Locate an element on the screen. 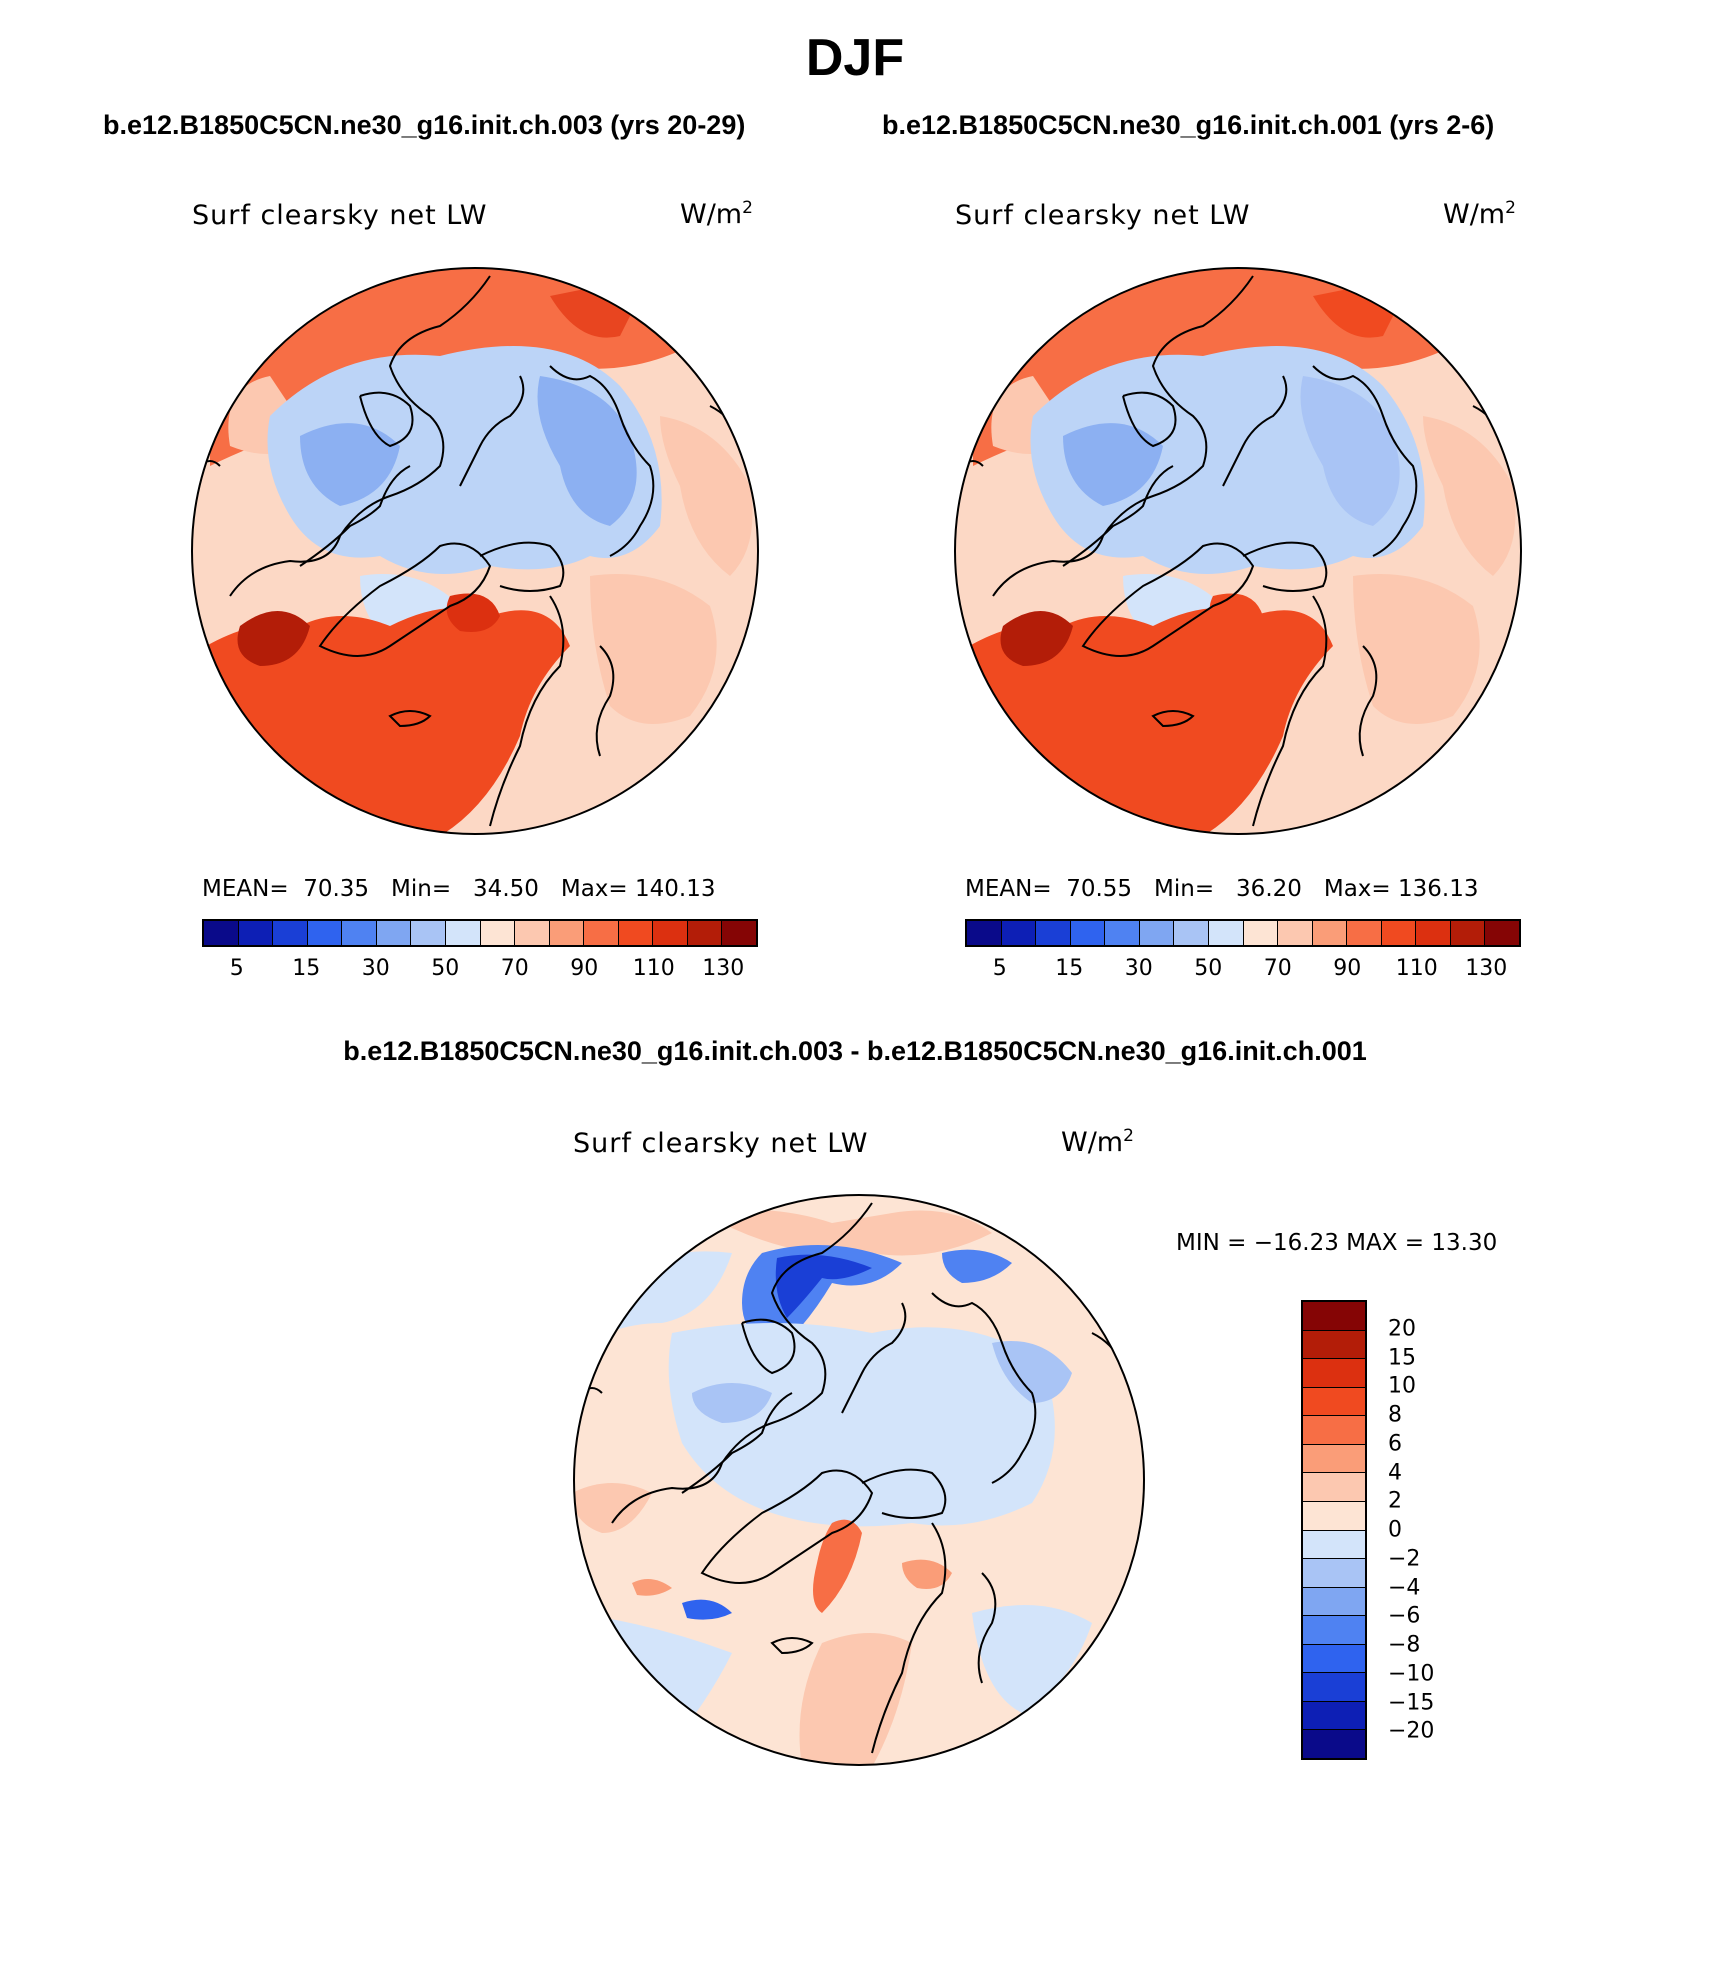 This screenshot has width=1710, height=1972. left-colorbar is located at coordinates (480, 933).